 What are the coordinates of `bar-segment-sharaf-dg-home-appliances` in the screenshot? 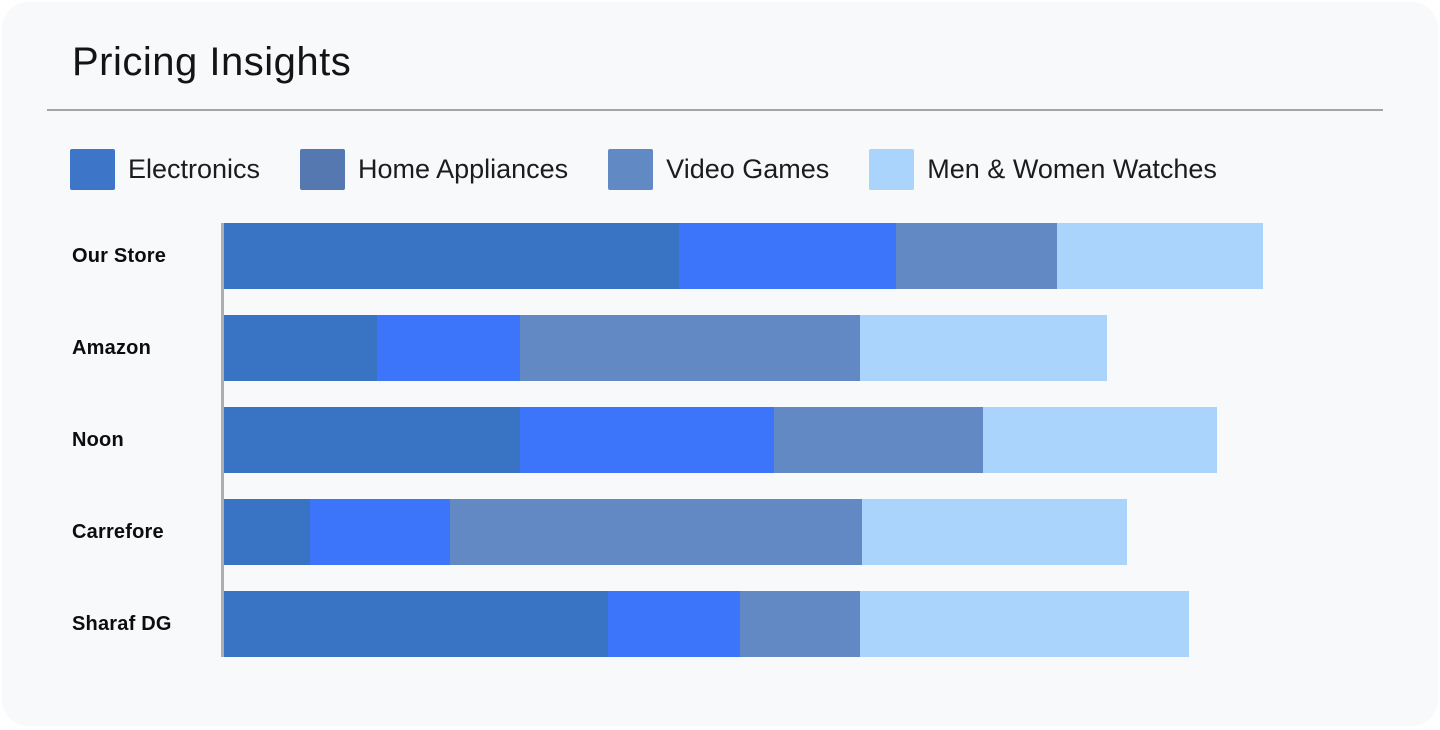 It's located at (673, 624).